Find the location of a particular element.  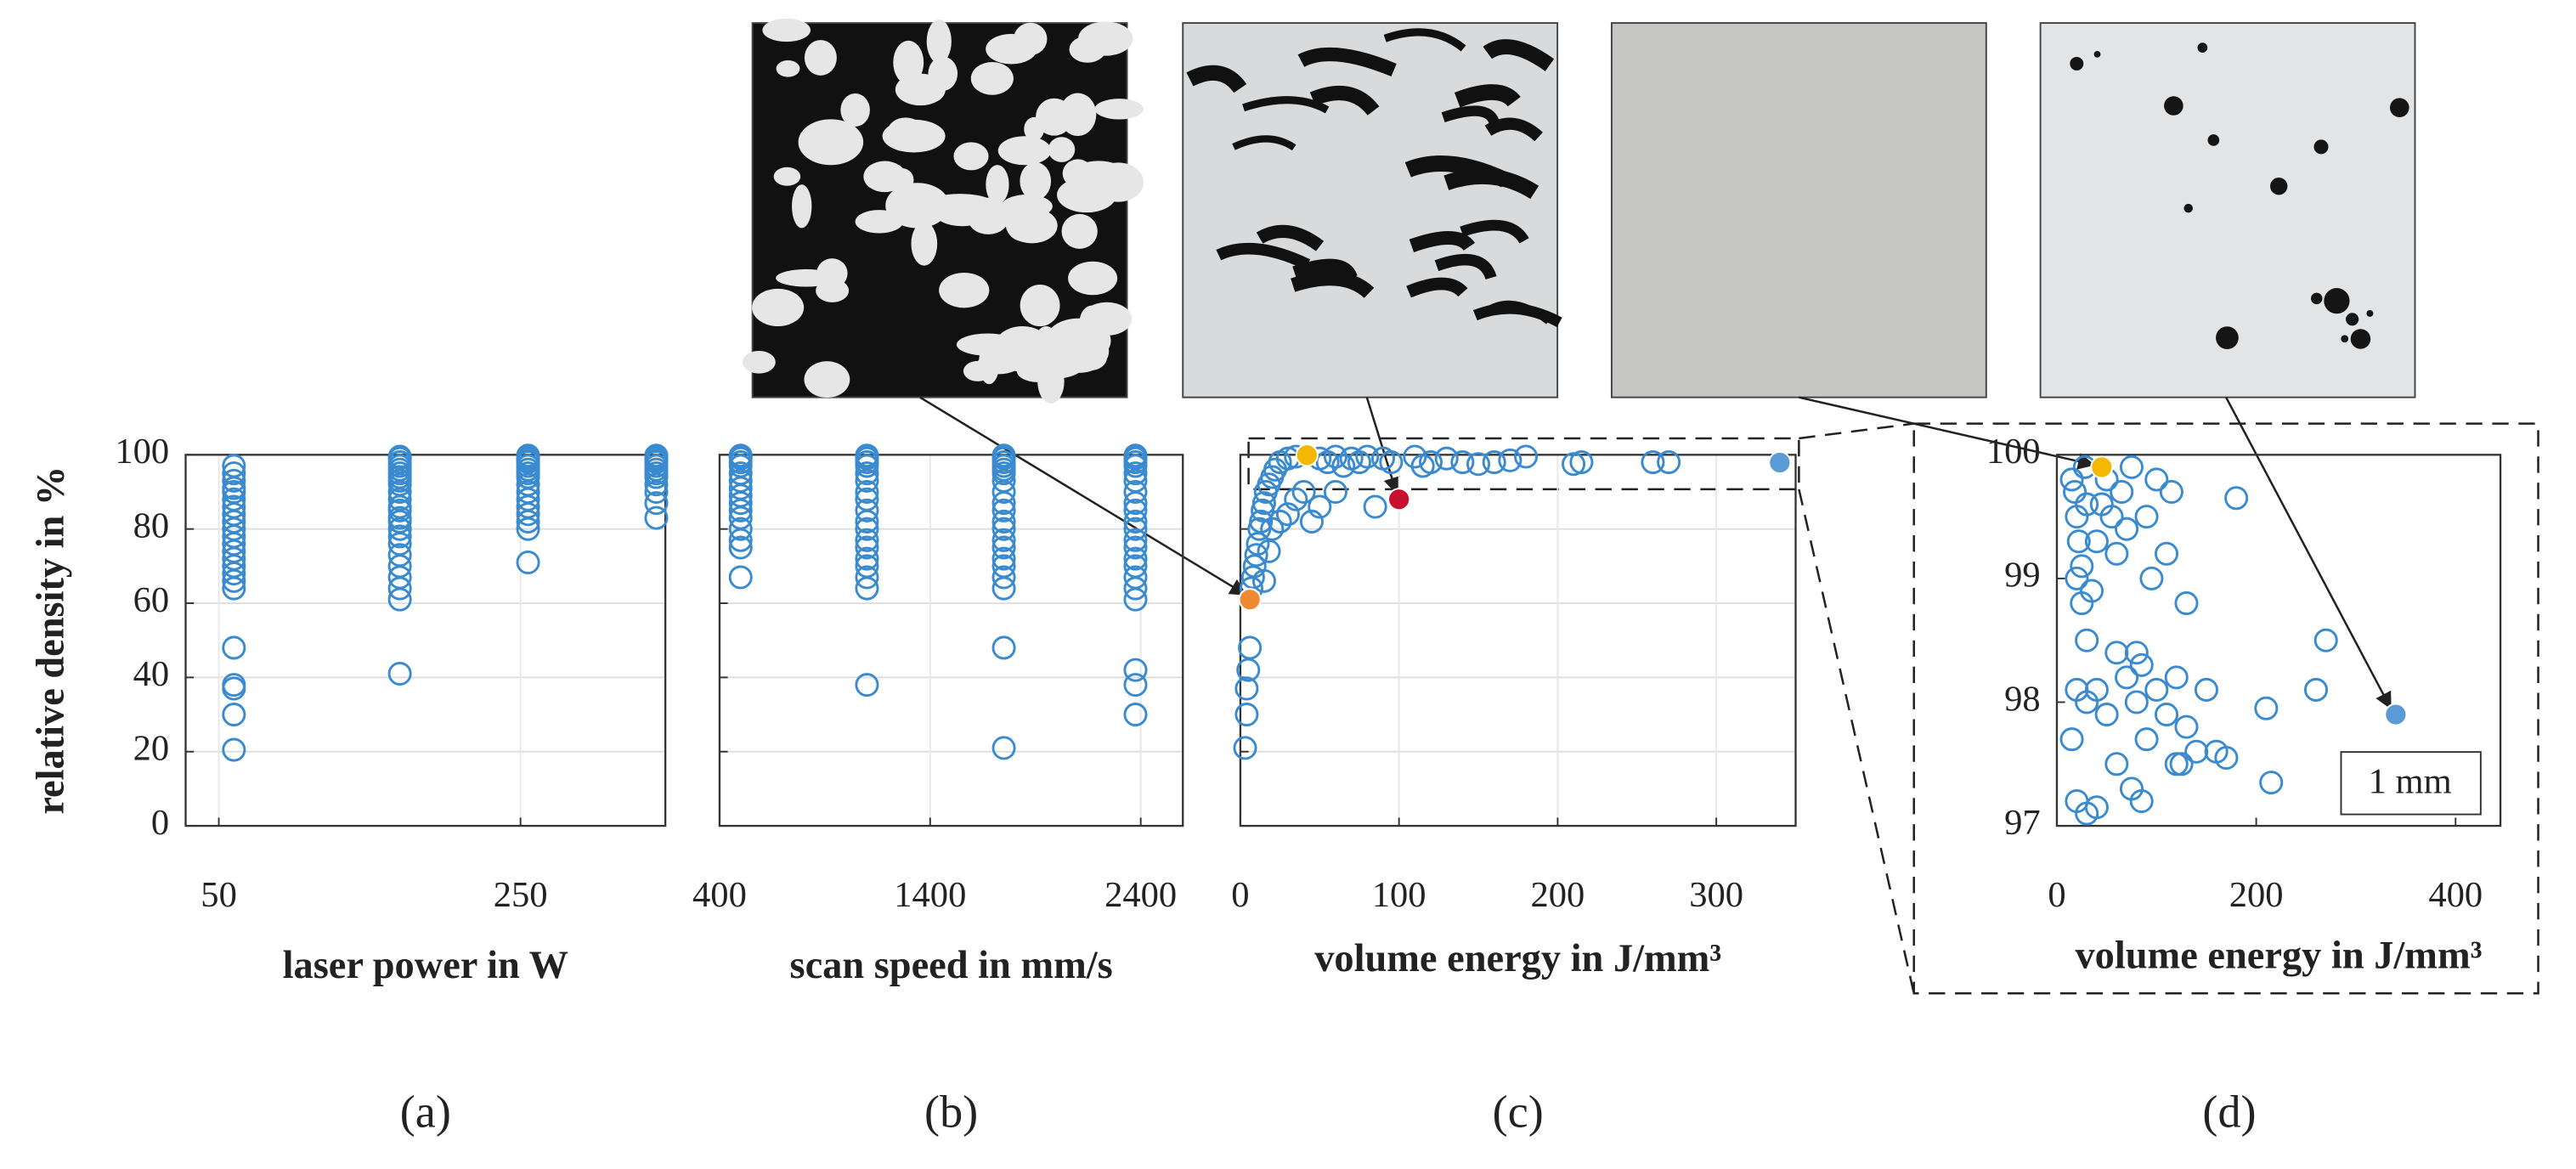

zoom-line is located at coordinates (1857, 431).